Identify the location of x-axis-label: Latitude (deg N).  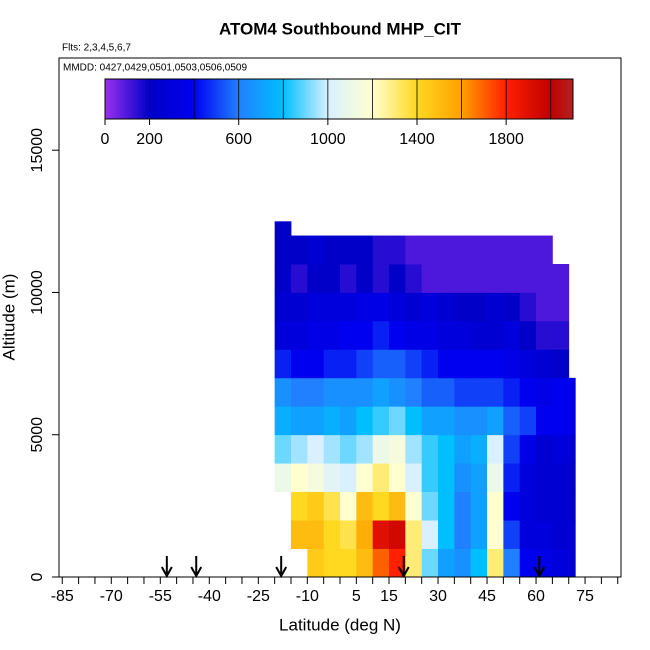
(340, 624).